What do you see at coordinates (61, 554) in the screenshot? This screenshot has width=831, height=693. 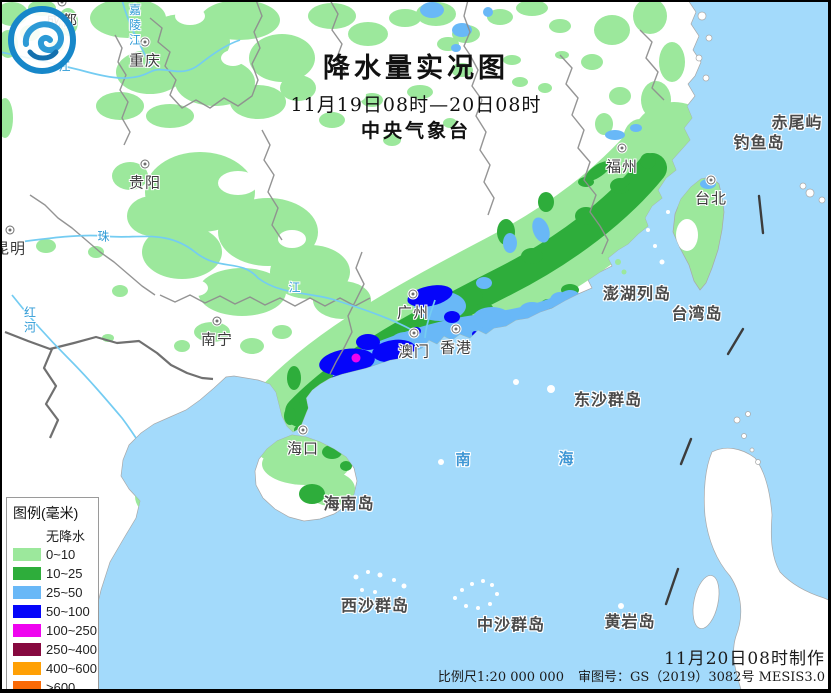 I see `legend-label: 0~10` at bounding box center [61, 554].